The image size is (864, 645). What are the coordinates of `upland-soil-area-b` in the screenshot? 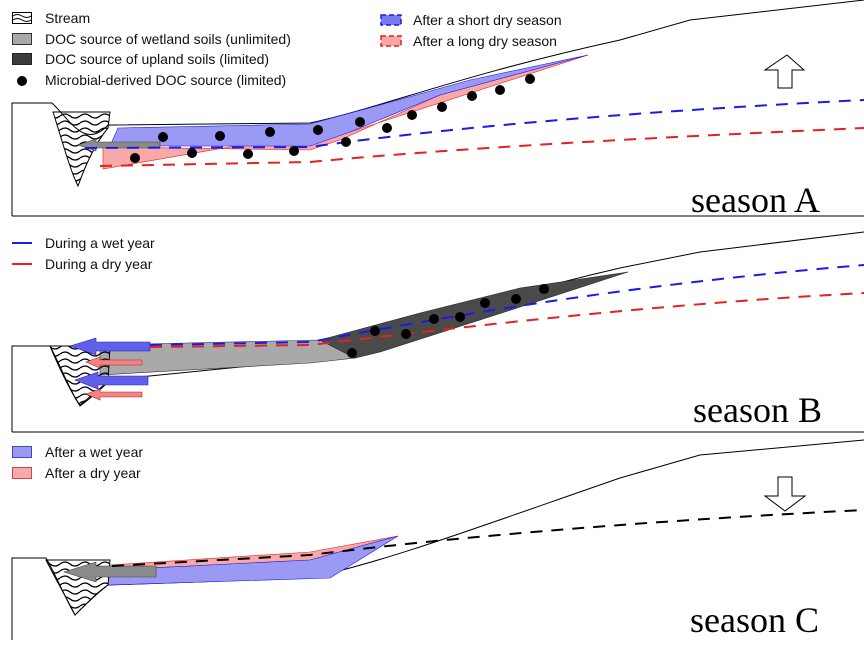 It's located at (474, 315).